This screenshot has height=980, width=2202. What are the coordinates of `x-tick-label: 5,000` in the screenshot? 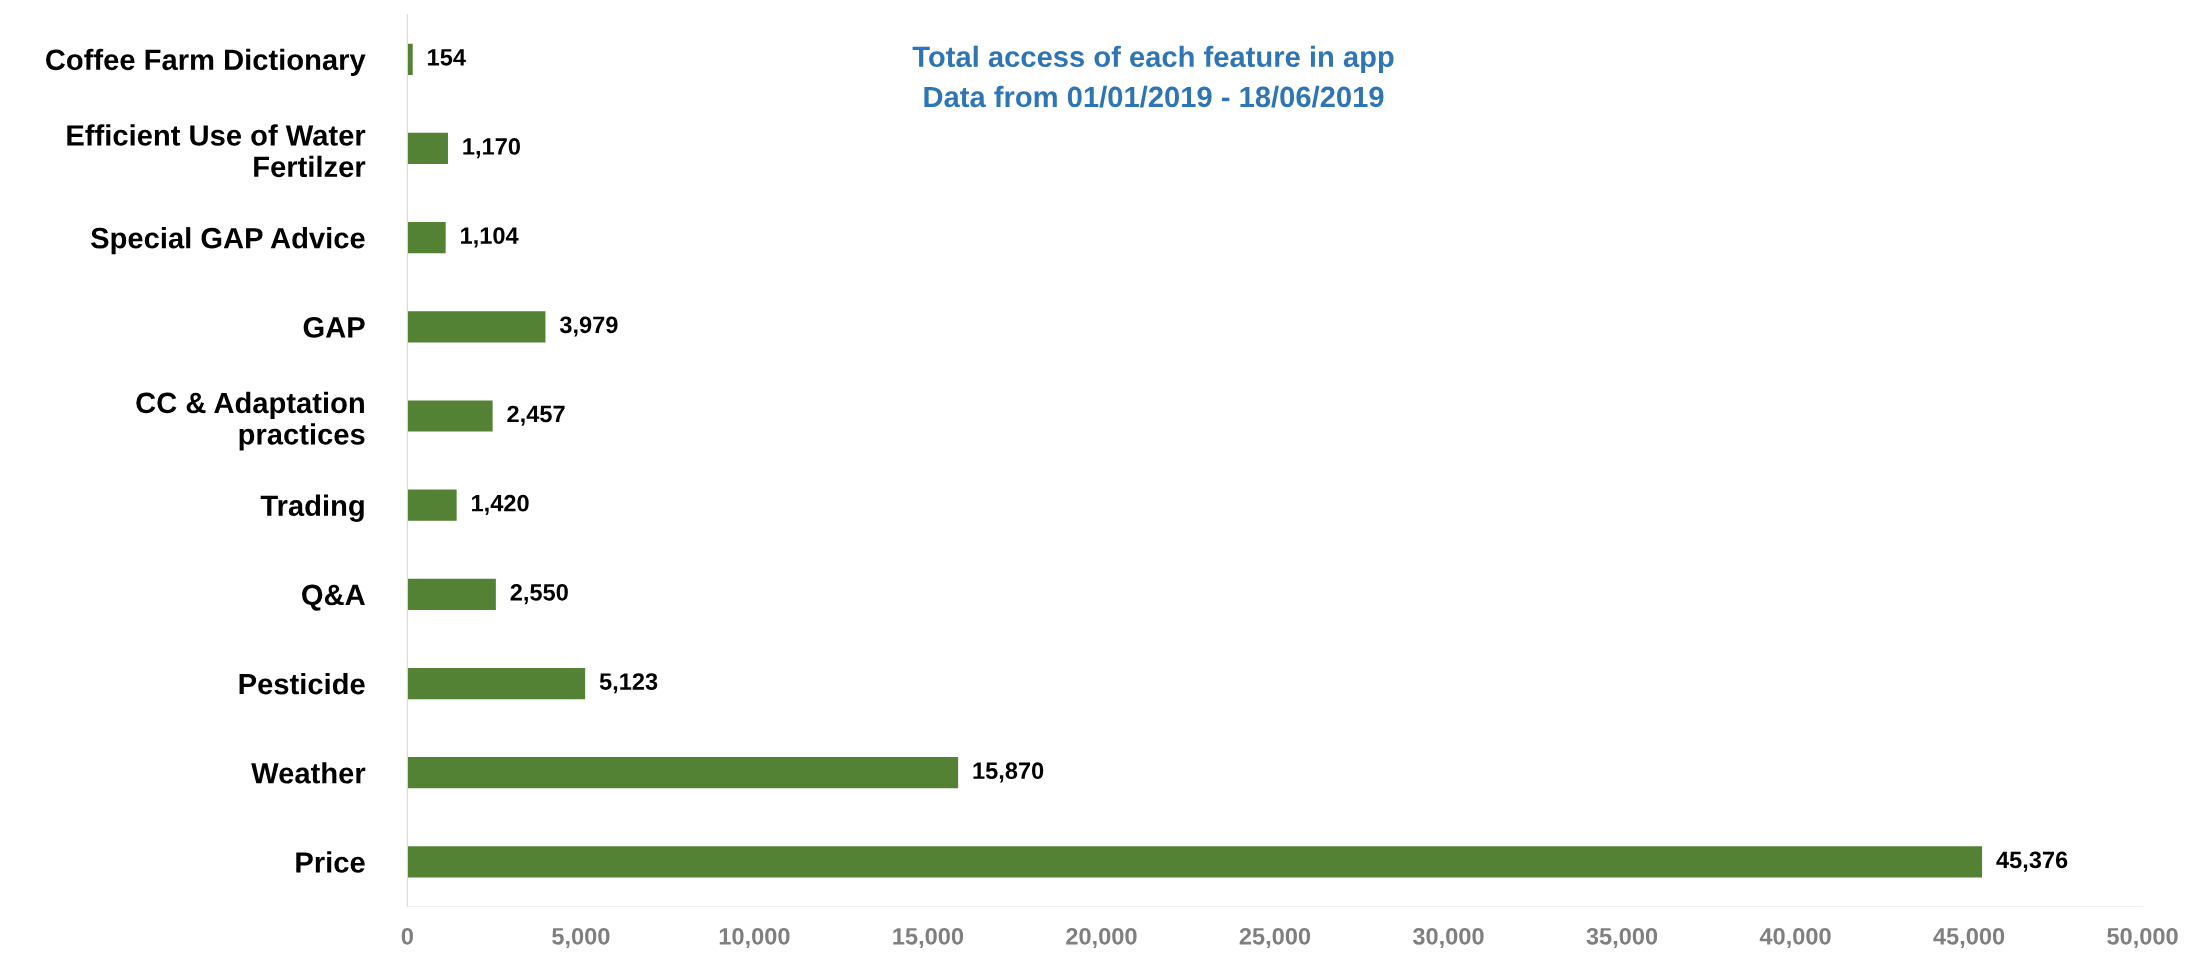 It's located at (581, 938).